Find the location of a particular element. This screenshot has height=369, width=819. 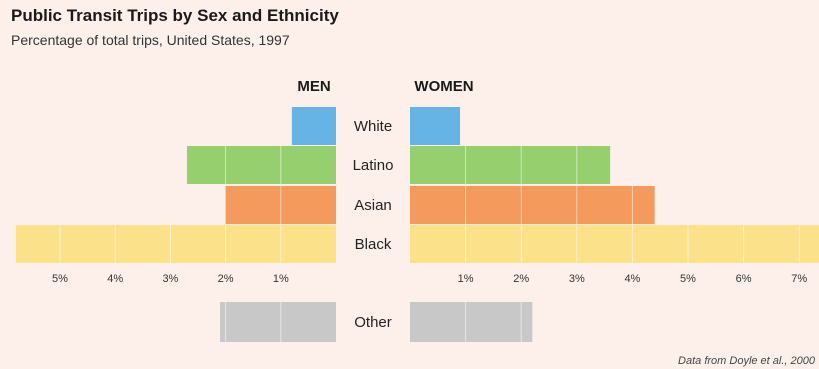

bar-women-black is located at coordinates (614, 244).